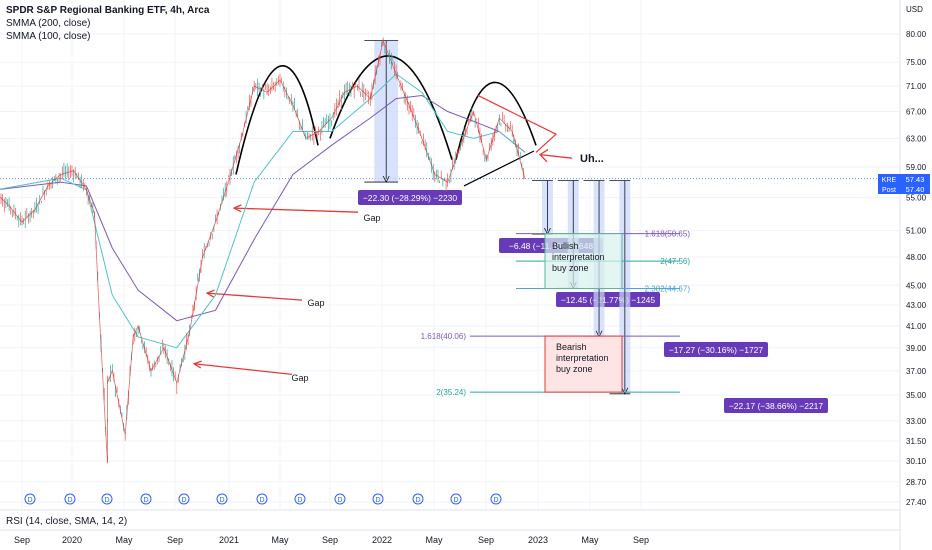 This screenshot has width=932, height=550. I want to click on right-shoulder-arc, so click(496, 120).